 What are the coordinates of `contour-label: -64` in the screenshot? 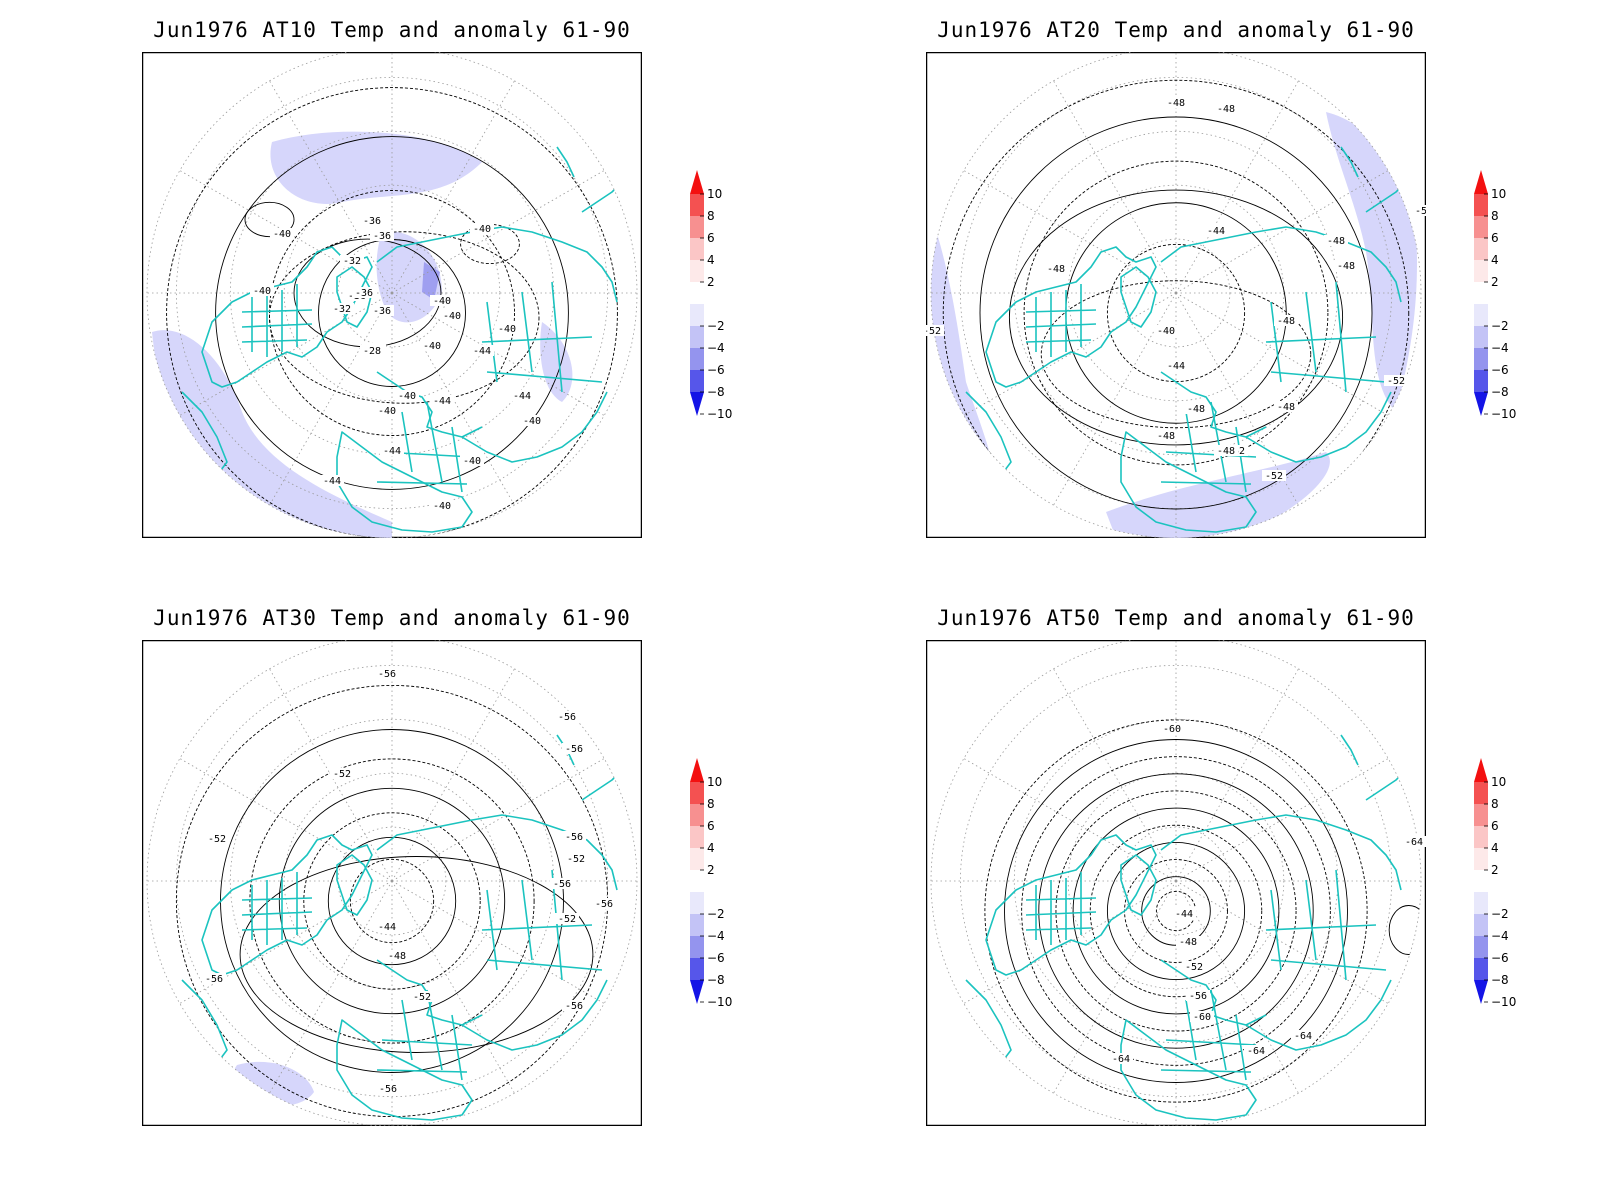 It's located at (1303, 1036).